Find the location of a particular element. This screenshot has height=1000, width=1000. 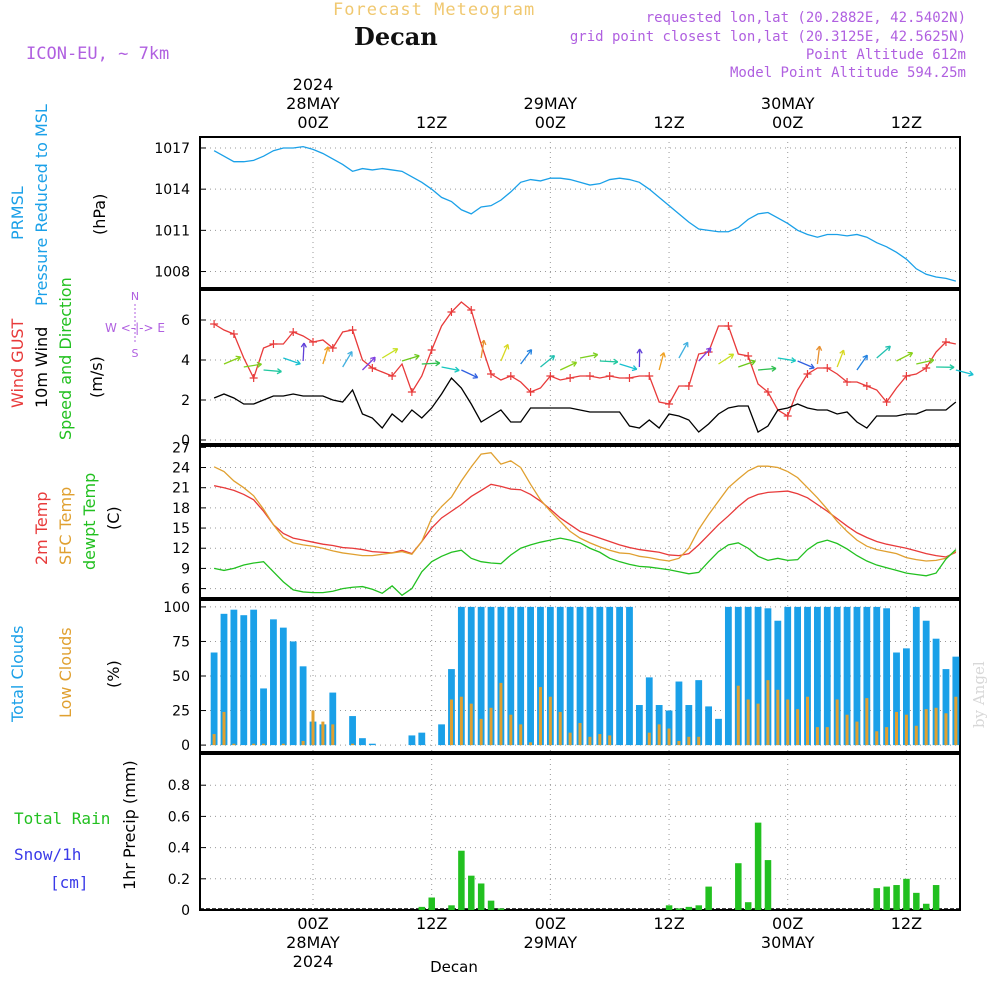

time-label-top: 00Z is located at coordinates (550, 122).